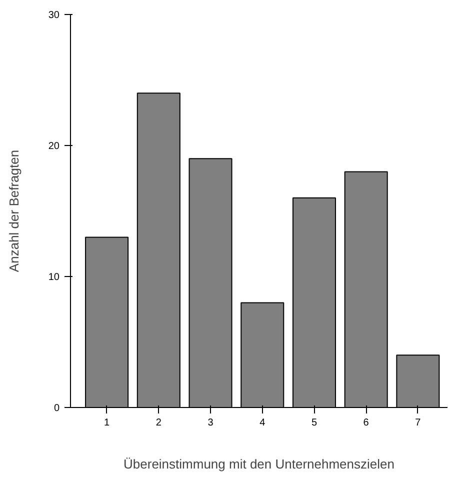 The width and height of the screenshot is (461, 477). What do you see at coordinates (159, 423) in the screenshot?
I see `x-tick-label: 2` at bounding box center [159, 423].